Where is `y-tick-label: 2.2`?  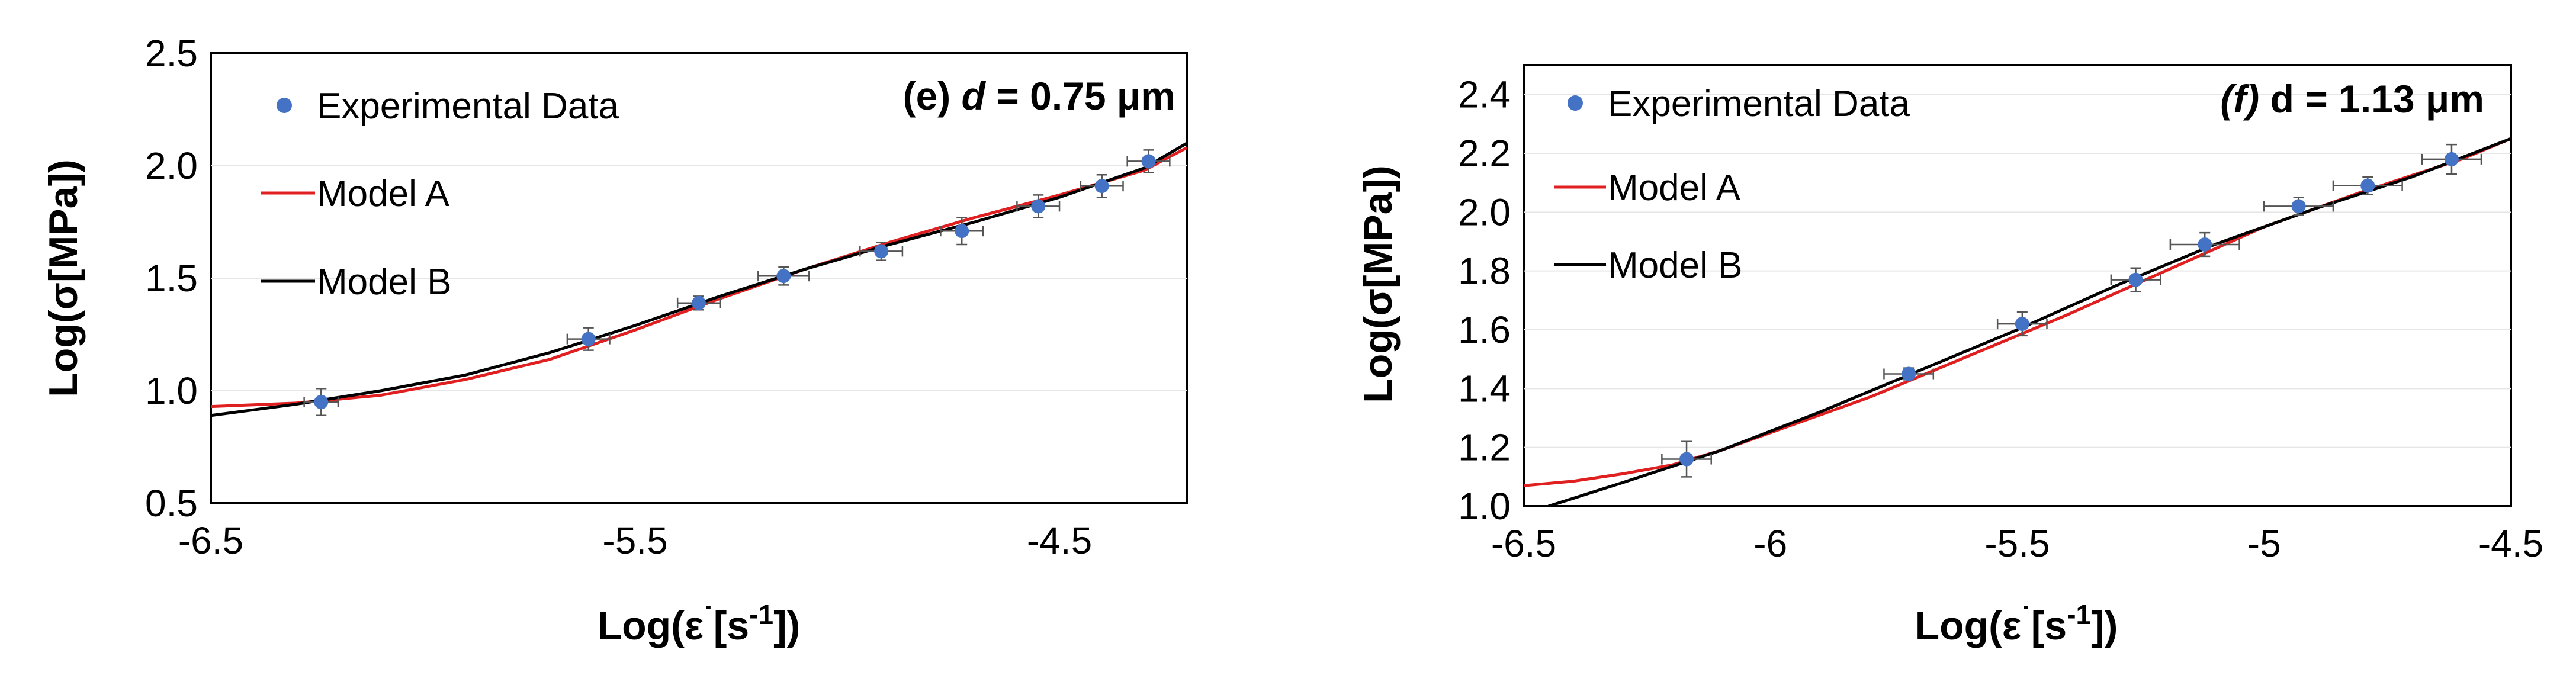 y-tick-label: 2.2 is located at coordinates (1484, 153).